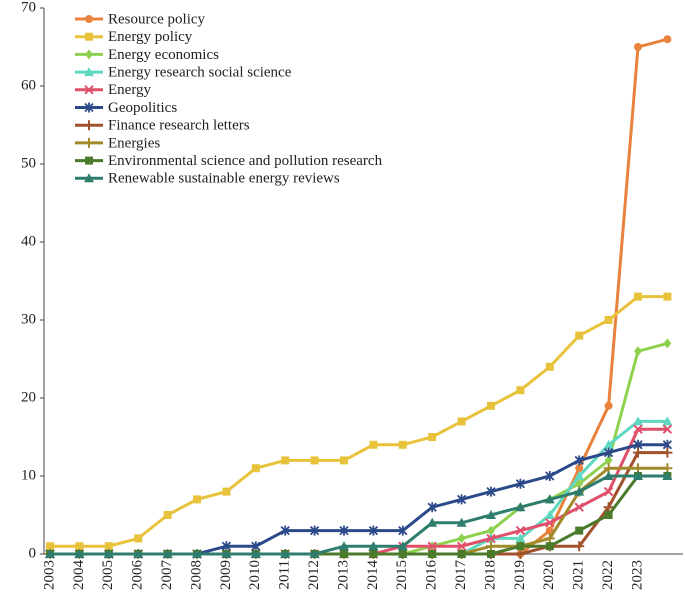 This screenshot has height=604, width=685. I want to click on x-tick-label: 2019, so click(520, 575).